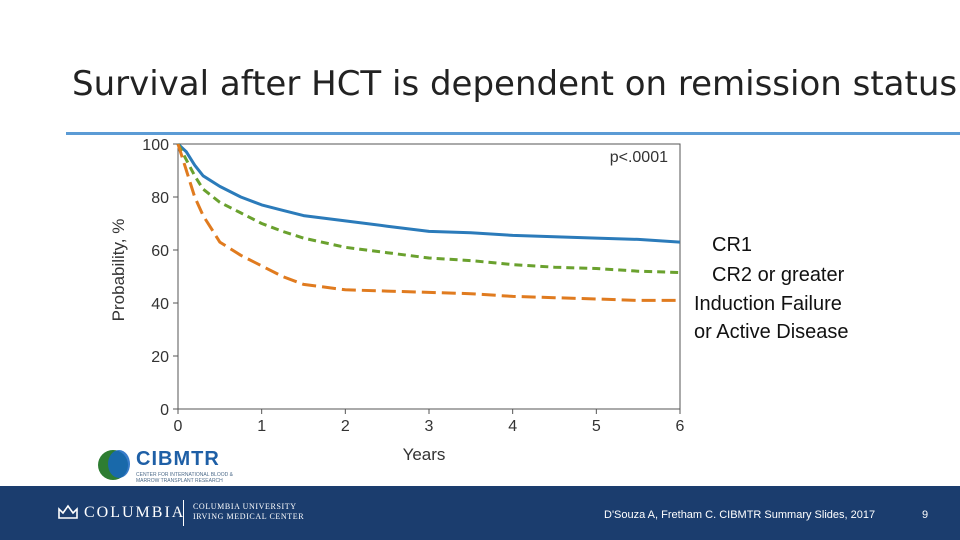 The width and height of the screenshot is (960, 540). I want to click on university-line-2: IRVING MEDICAL CENTER, so click(249, 516).